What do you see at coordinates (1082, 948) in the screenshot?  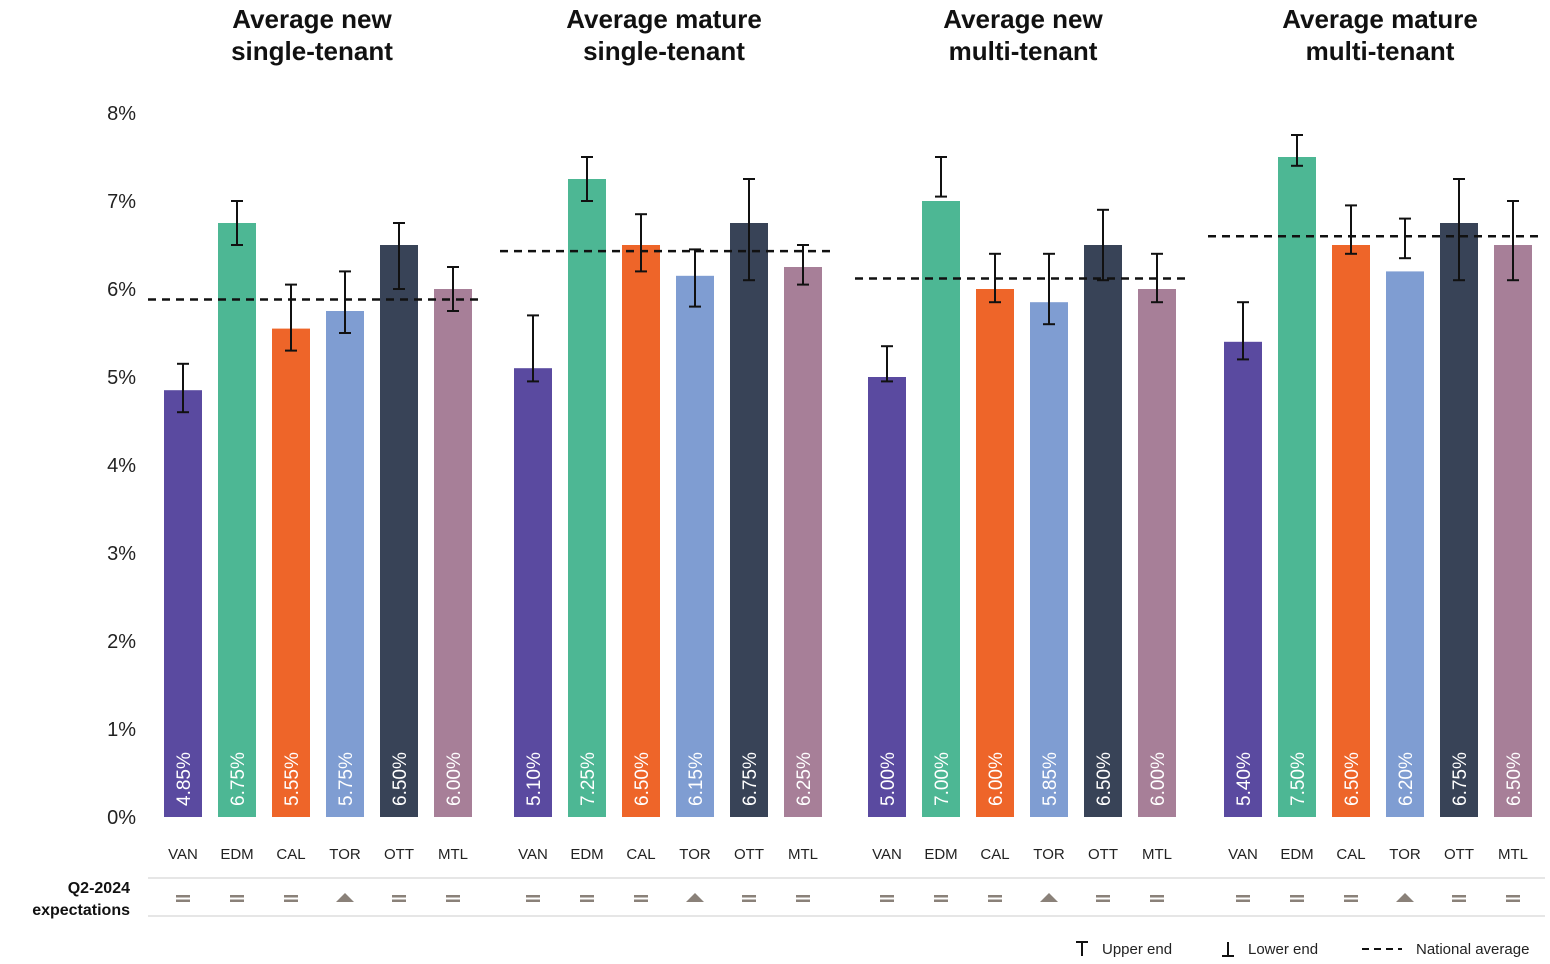 I see `upper-end-icon` at bounding box center [1082, 948].